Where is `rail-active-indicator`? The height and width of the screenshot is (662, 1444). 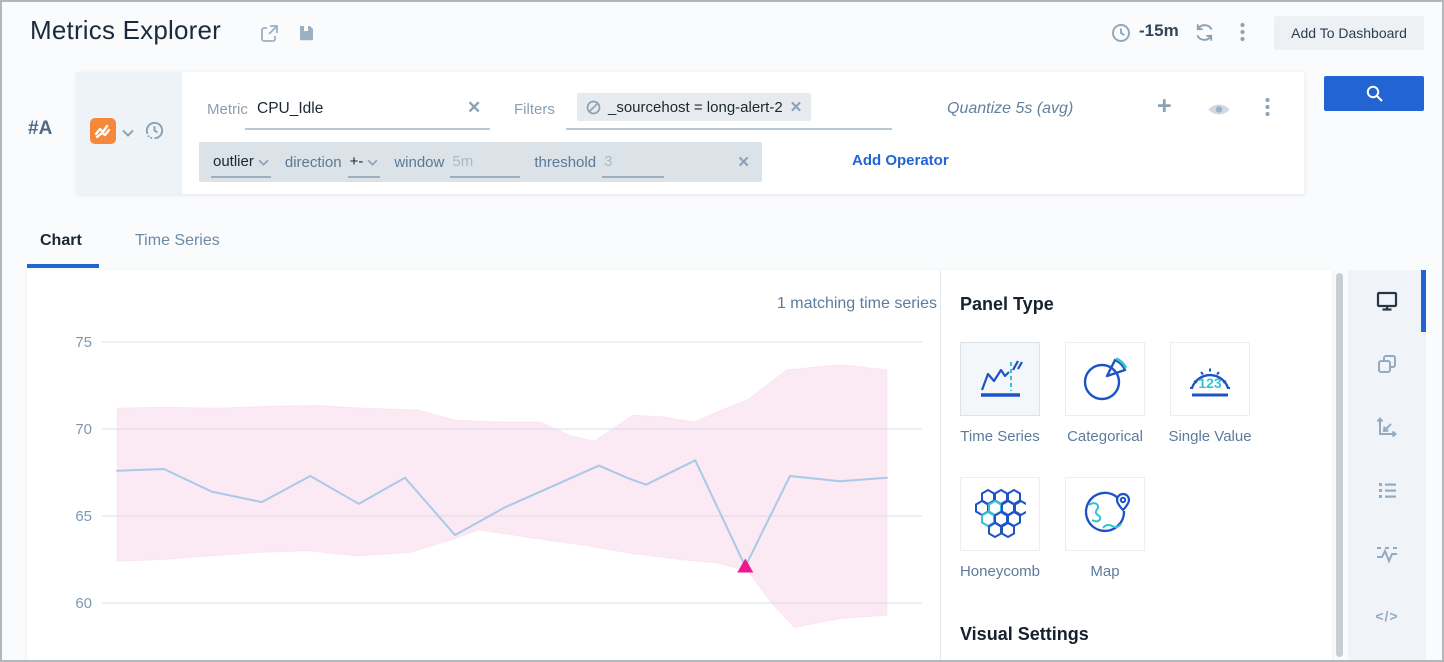
rail-active-indicator is located at coordinates (1423, 301).